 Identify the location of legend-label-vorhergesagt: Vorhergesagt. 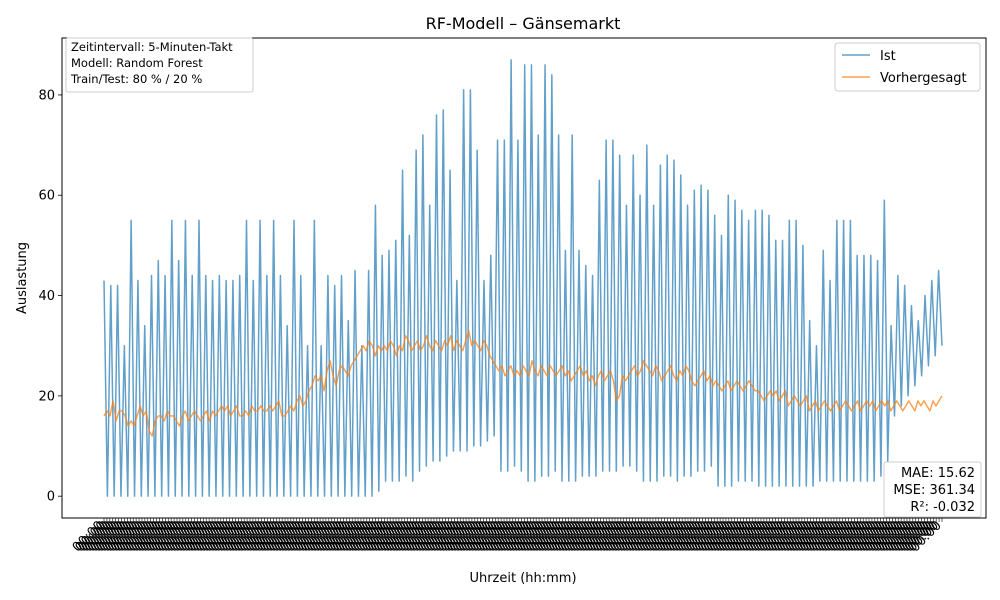
(923, 78).